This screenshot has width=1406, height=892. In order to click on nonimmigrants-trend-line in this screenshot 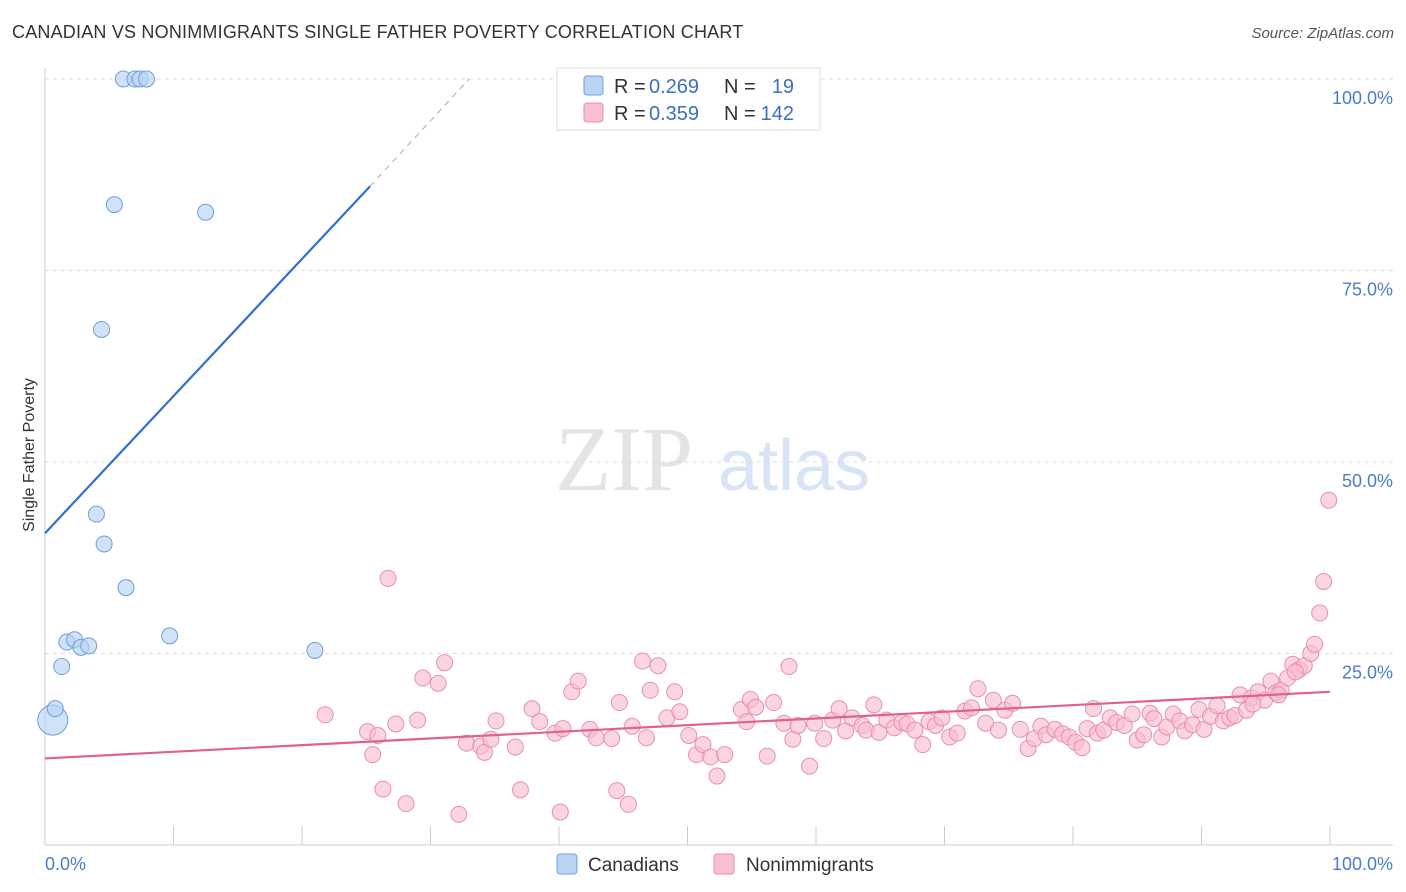, I will do `click(687, 725)`.